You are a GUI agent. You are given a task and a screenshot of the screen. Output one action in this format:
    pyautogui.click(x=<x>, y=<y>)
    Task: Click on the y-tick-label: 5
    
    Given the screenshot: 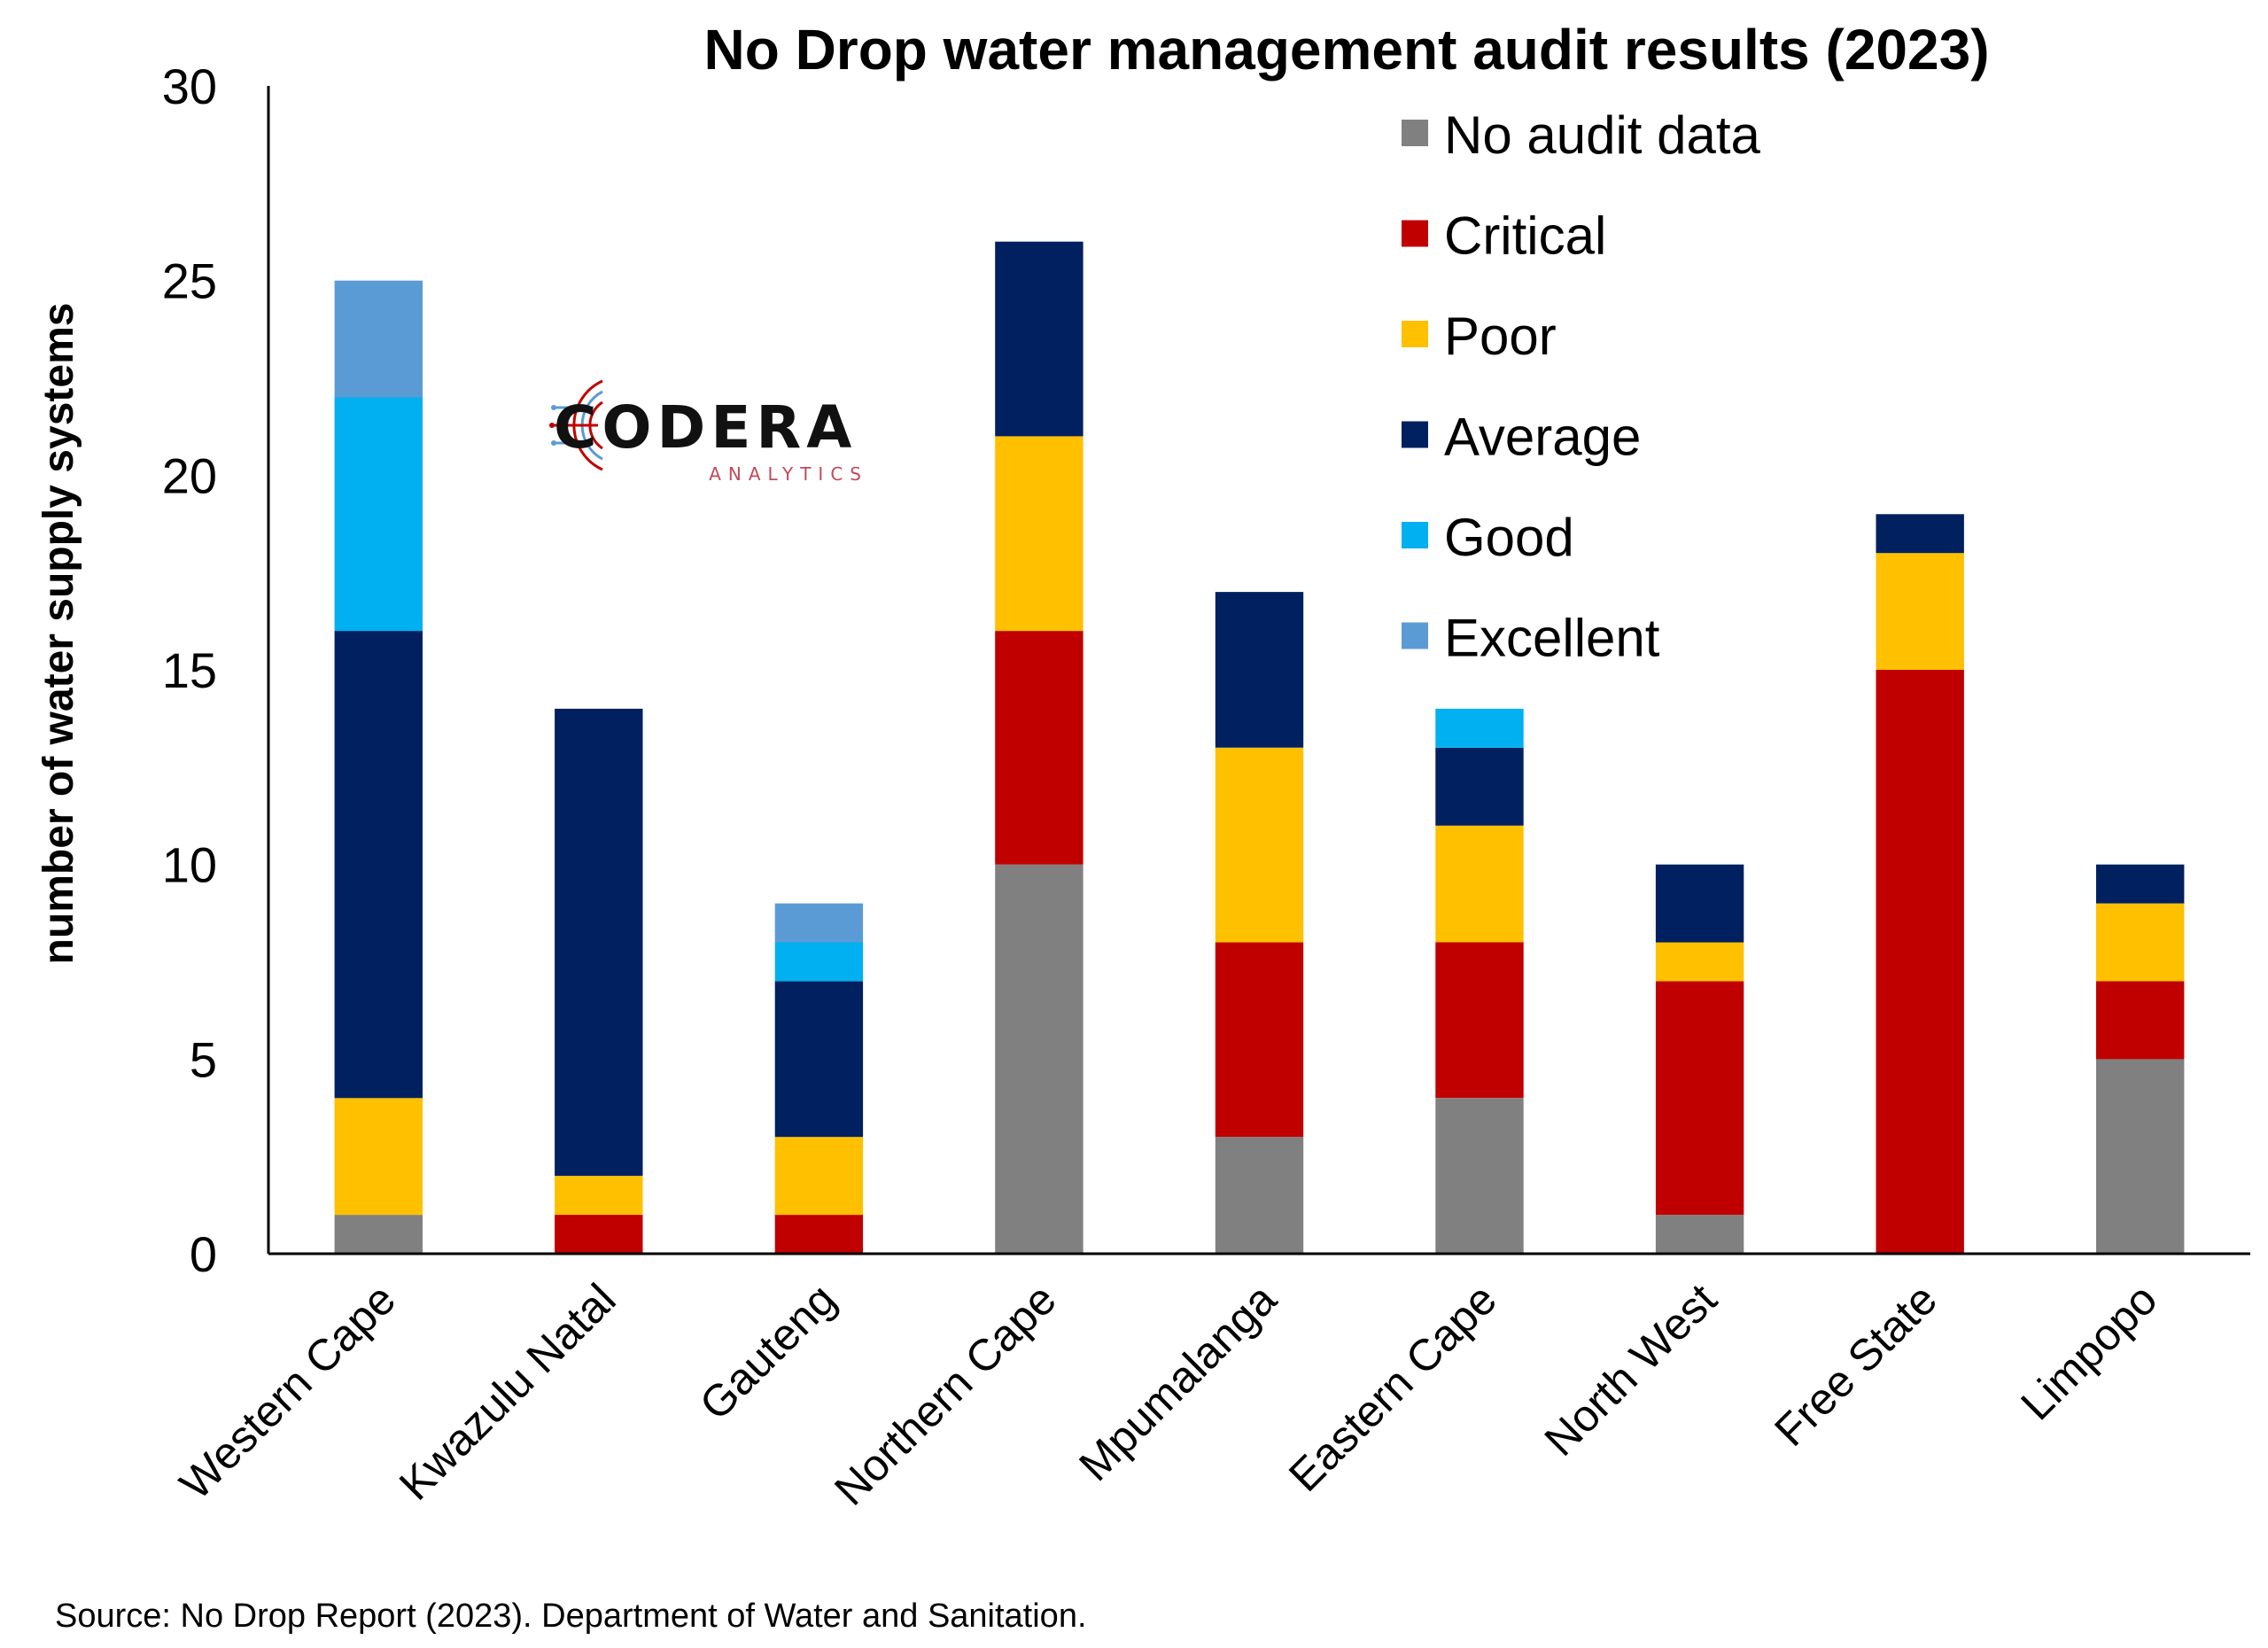 What is the action you would take?
    pyautogui.click(x=203, y=1059)
    